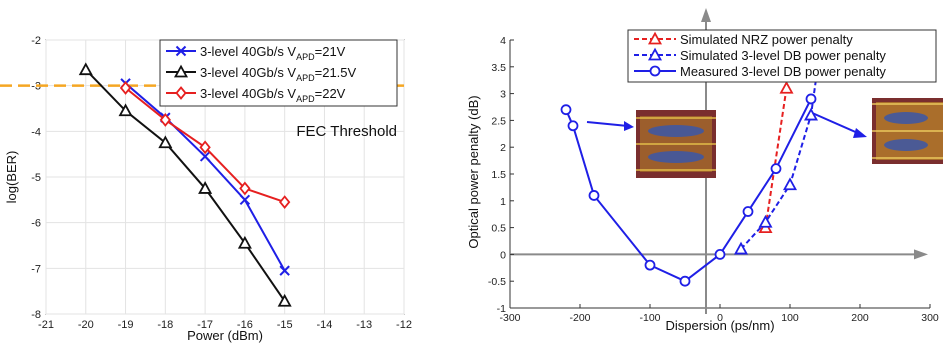  What do you see at coordinates (790, 318) in the screenshot?
I see `penalty-x-tick-label: 100` at bounding box center [790, 318].